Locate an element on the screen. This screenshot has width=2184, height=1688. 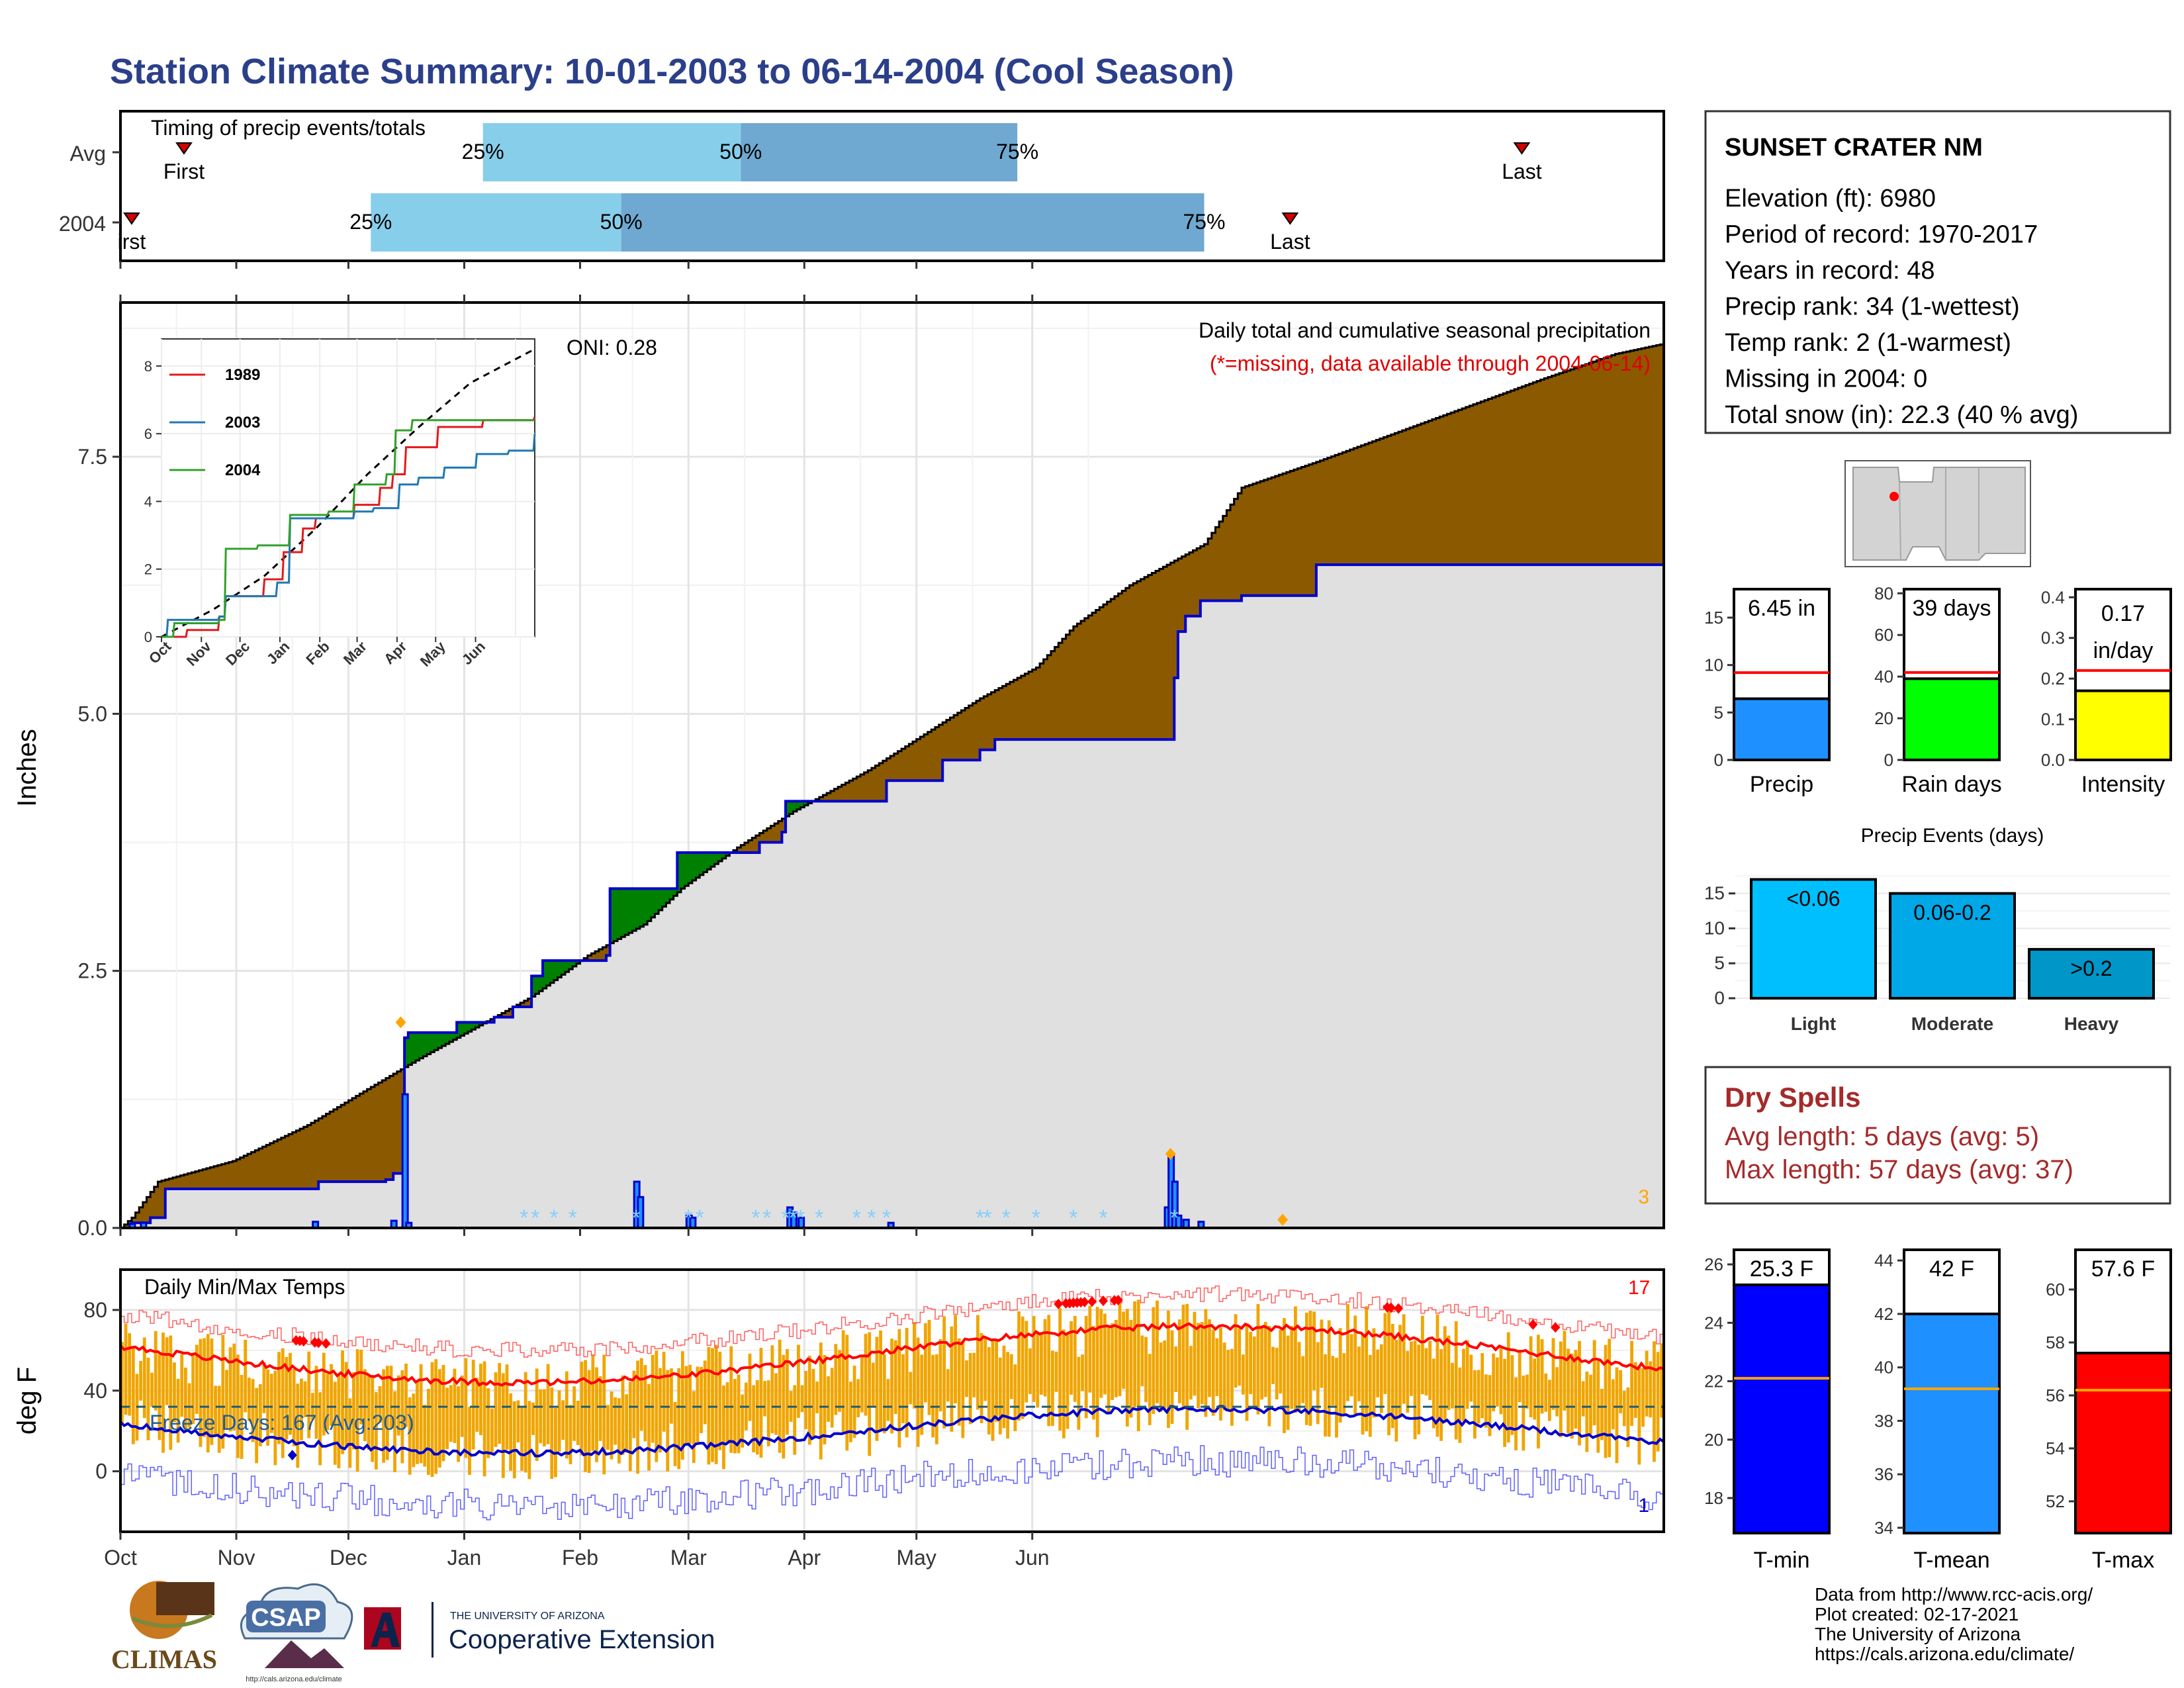
map-state-border is located at coordinates (1939, 514).